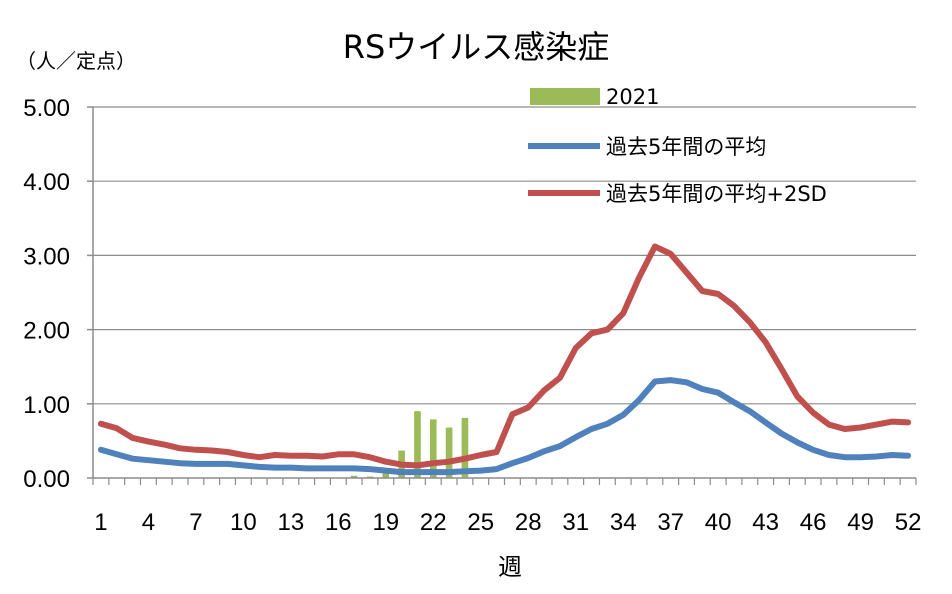 This screenshot has width=952, height=594. I want to click on x-tick-label: 46, so click(813, 522).